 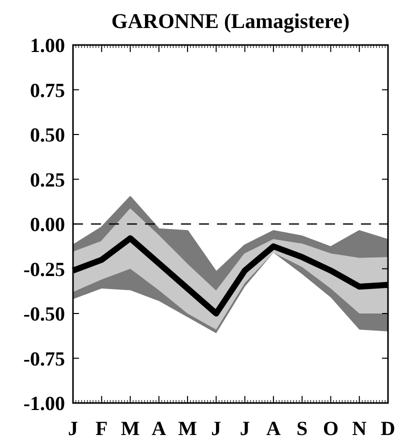 What do you see at coordinates (102, 429) in the screenshot?
I see `x-tick-label: F` at bounding box center [102, 429].